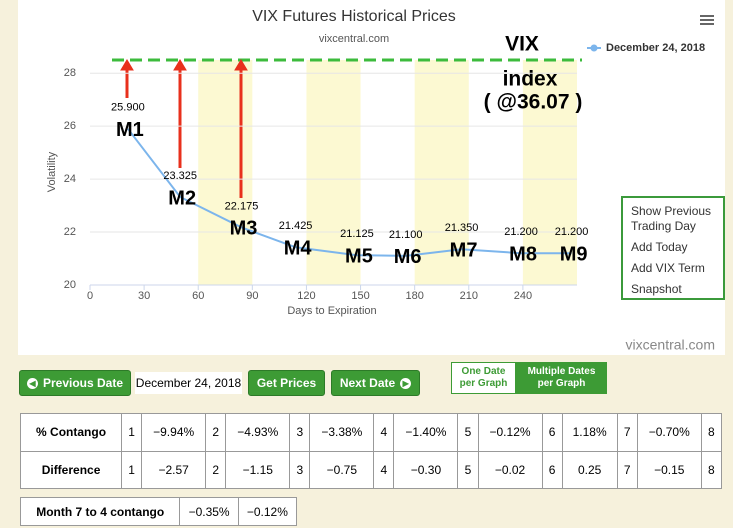  I want to click on row: Month 7 to 4 contango −0.35% −0.12%, so click(158, 511).